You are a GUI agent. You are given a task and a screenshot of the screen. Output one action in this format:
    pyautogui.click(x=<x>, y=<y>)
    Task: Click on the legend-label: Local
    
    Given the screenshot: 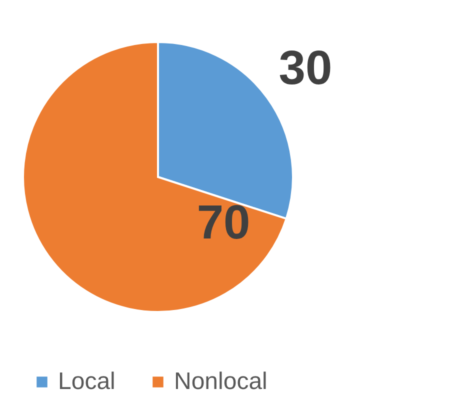 What is the action you would take?
    pyautogui.click(x=87, y=381)
    